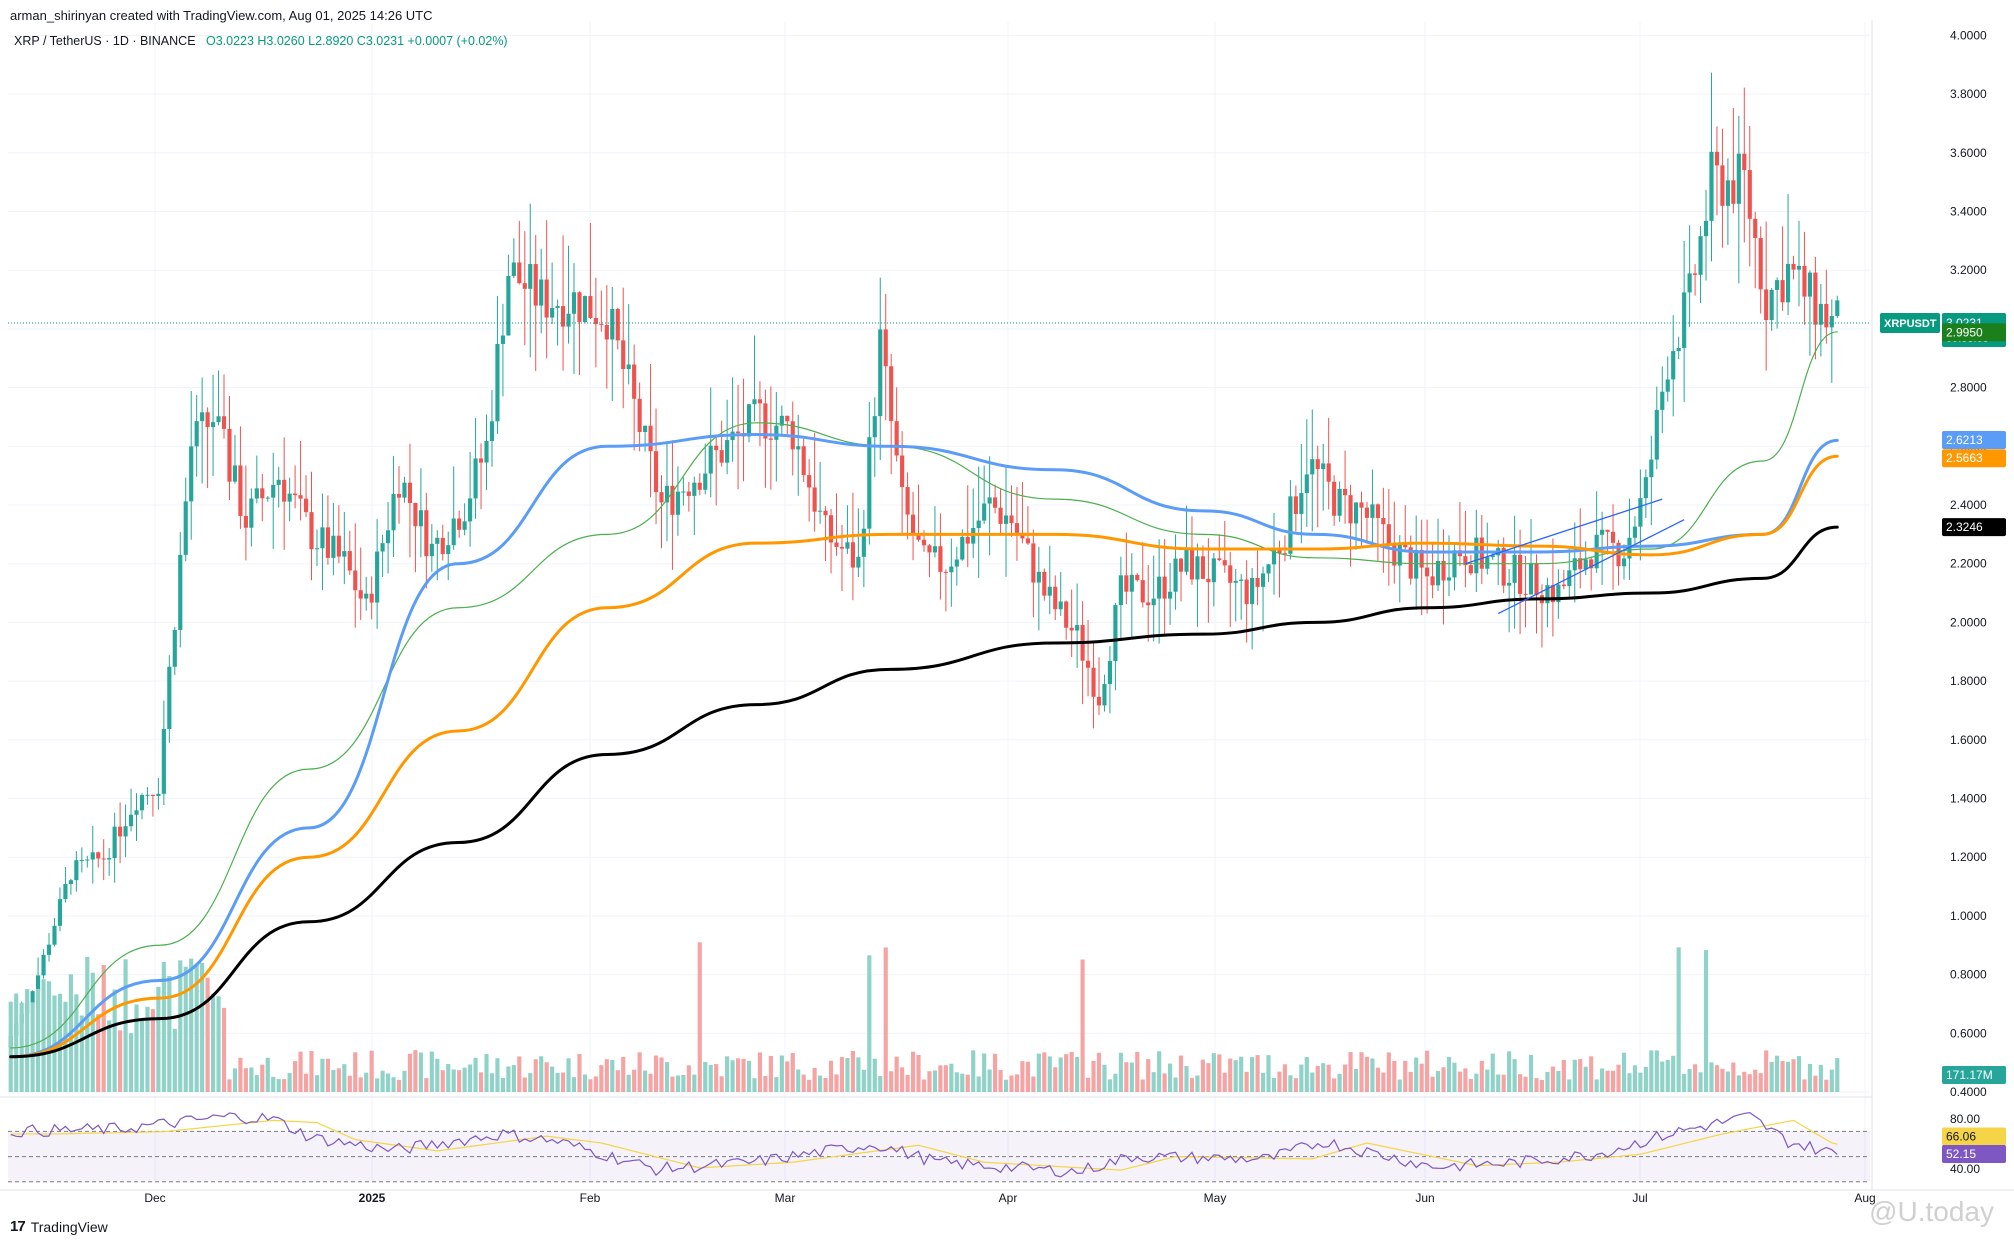 The height and width of the screenshot is (1244, 2014). I want to click on rsi-value-tag-text: 52.15, so click(1961, 1154).